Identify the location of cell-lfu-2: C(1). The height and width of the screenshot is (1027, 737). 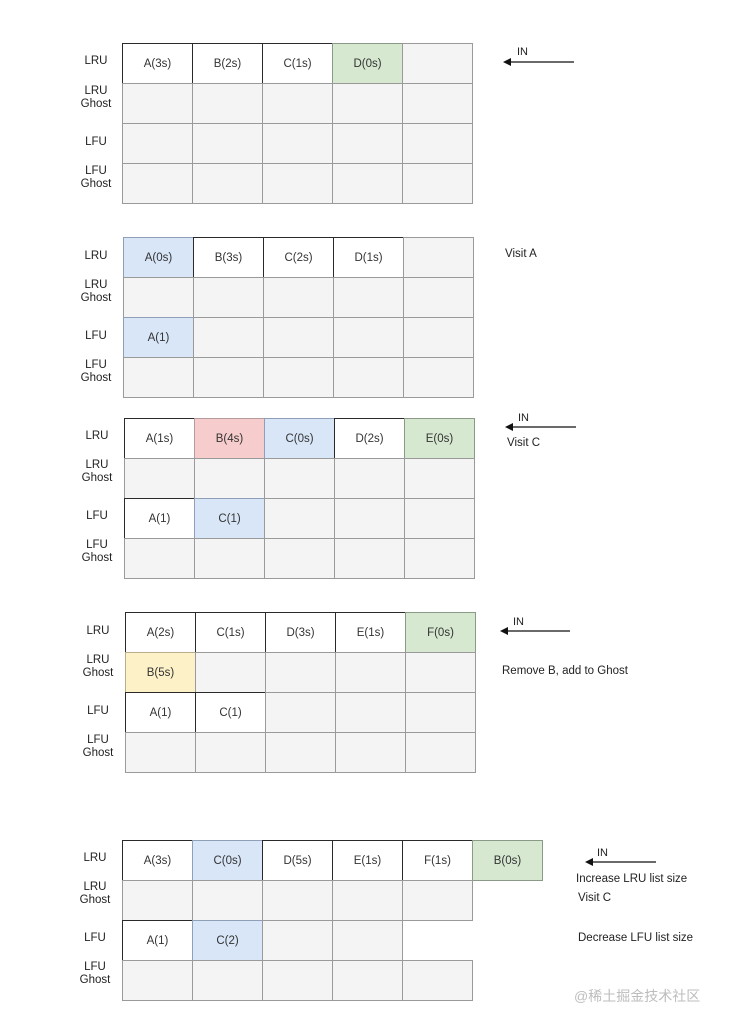
(230, 712).